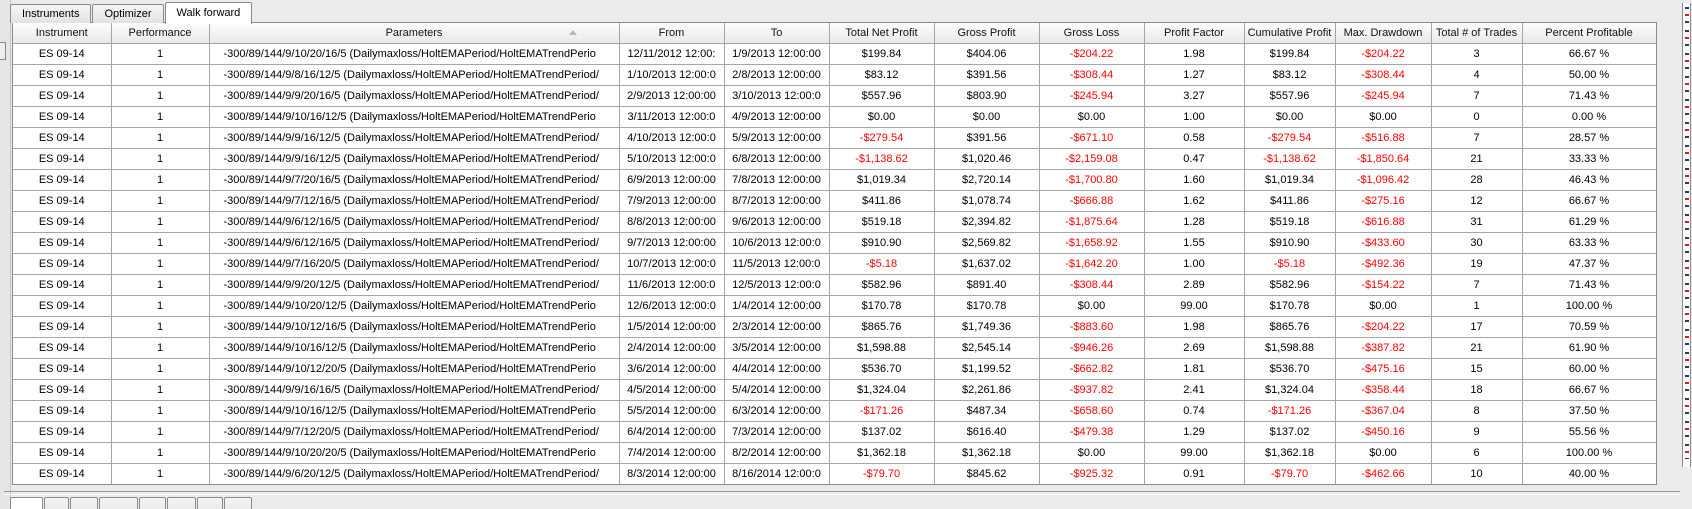 The image size is (1692, 509). Describe the element at coordinates (1383, 389) in the screenshot. I see `cell-max_drawdown: -$358.44` at that location.